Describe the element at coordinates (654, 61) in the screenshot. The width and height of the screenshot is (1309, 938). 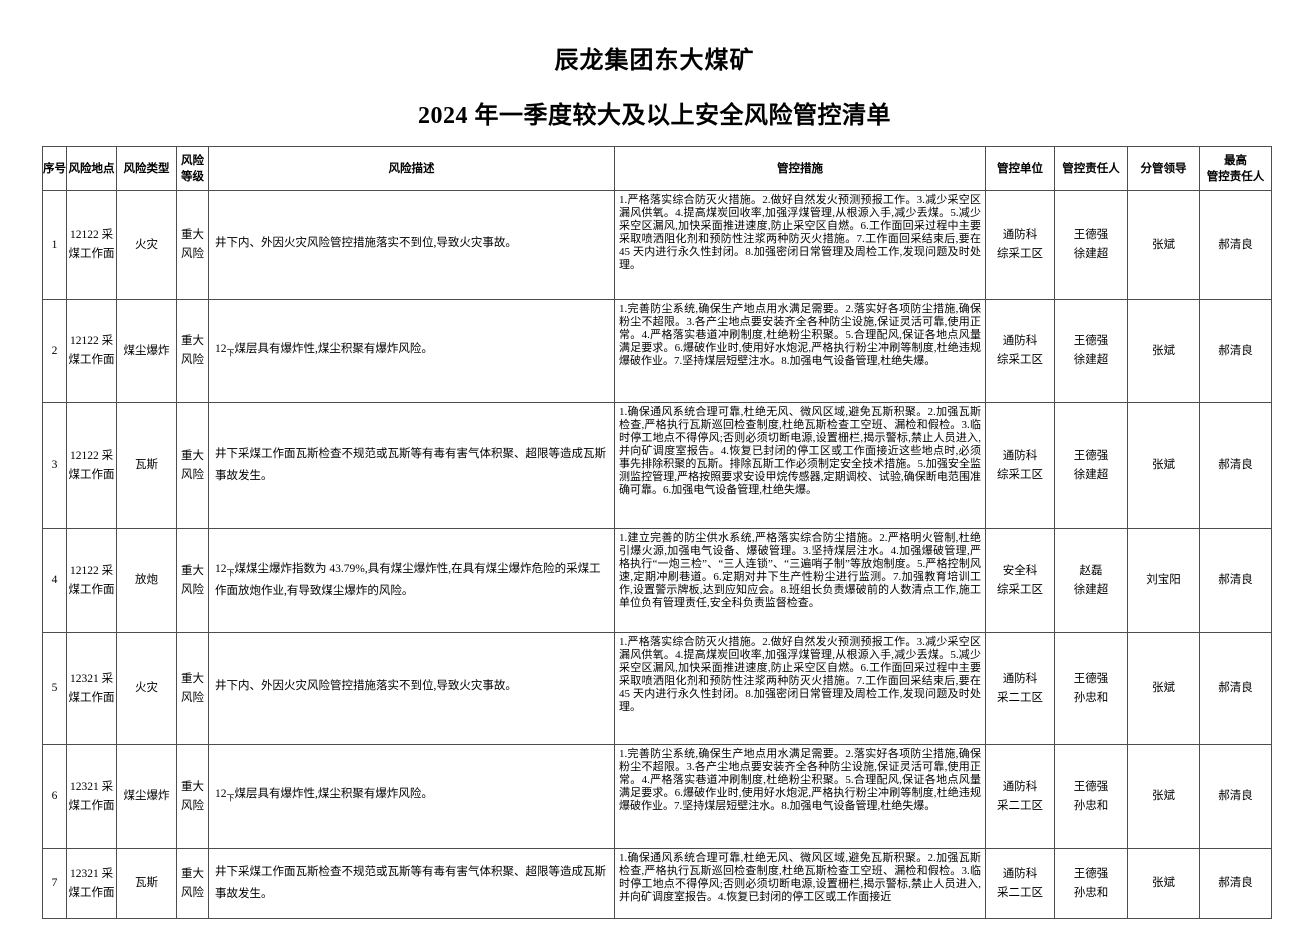
I see `document-title: 辰龙集团东大煤矿` at that location.